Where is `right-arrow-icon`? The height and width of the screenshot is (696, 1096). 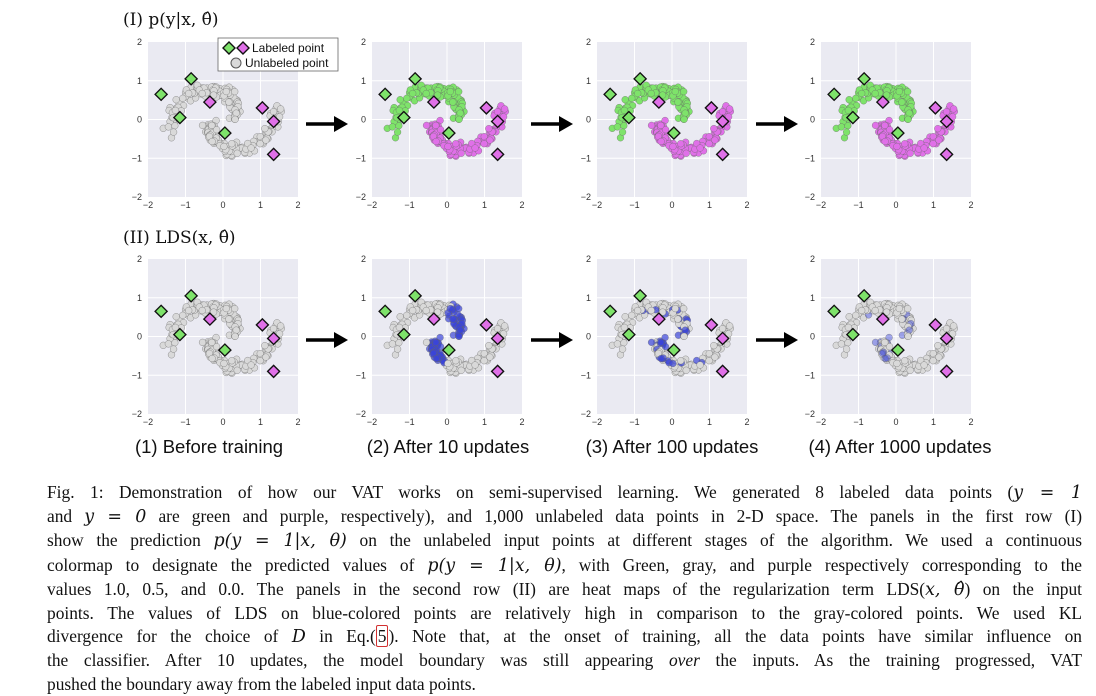
right-arrow-icon is located at coordinates (327, 124).